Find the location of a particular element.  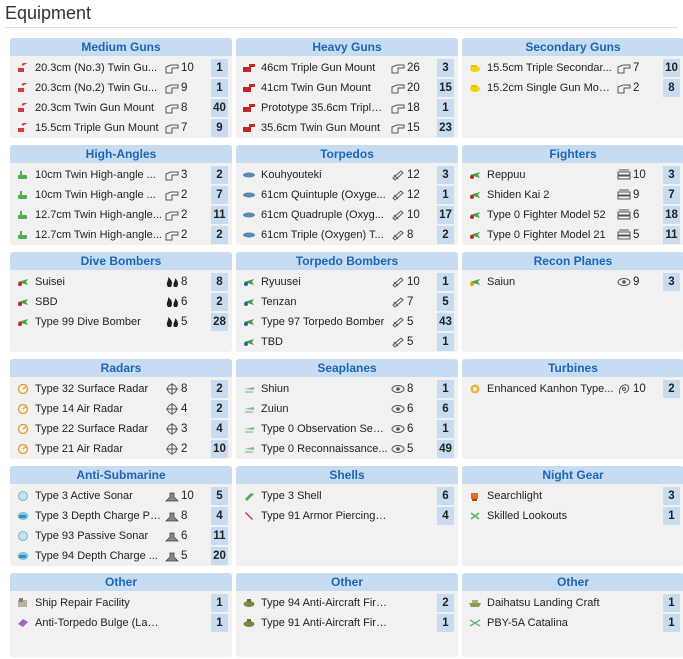

stat-value: 9 is located at coordinates (636, 195).